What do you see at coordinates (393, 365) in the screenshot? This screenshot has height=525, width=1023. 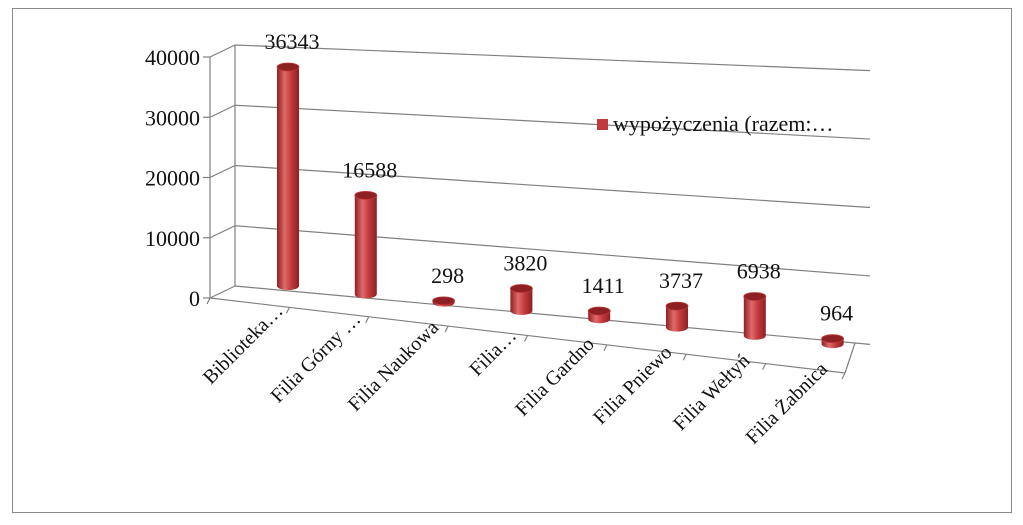 I see `category-label: Filia Naukowa` at bounding box center [393, 365].